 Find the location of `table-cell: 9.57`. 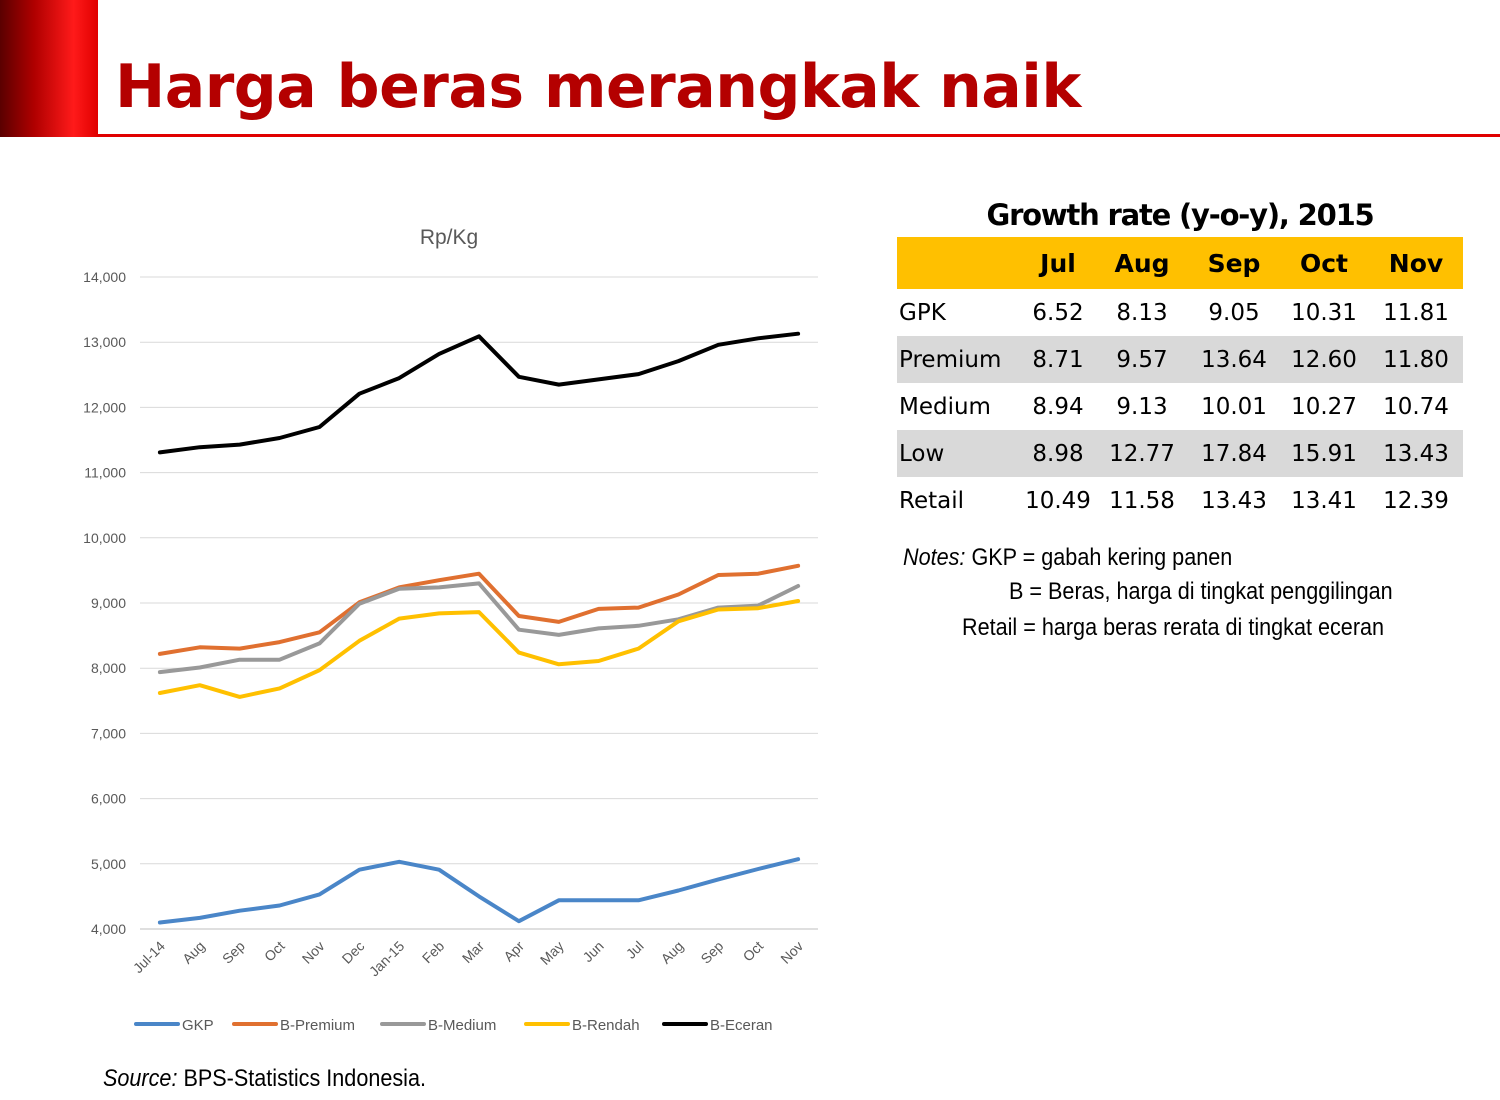

table-cell: 9.57 is located at coordinates (1142, 359).